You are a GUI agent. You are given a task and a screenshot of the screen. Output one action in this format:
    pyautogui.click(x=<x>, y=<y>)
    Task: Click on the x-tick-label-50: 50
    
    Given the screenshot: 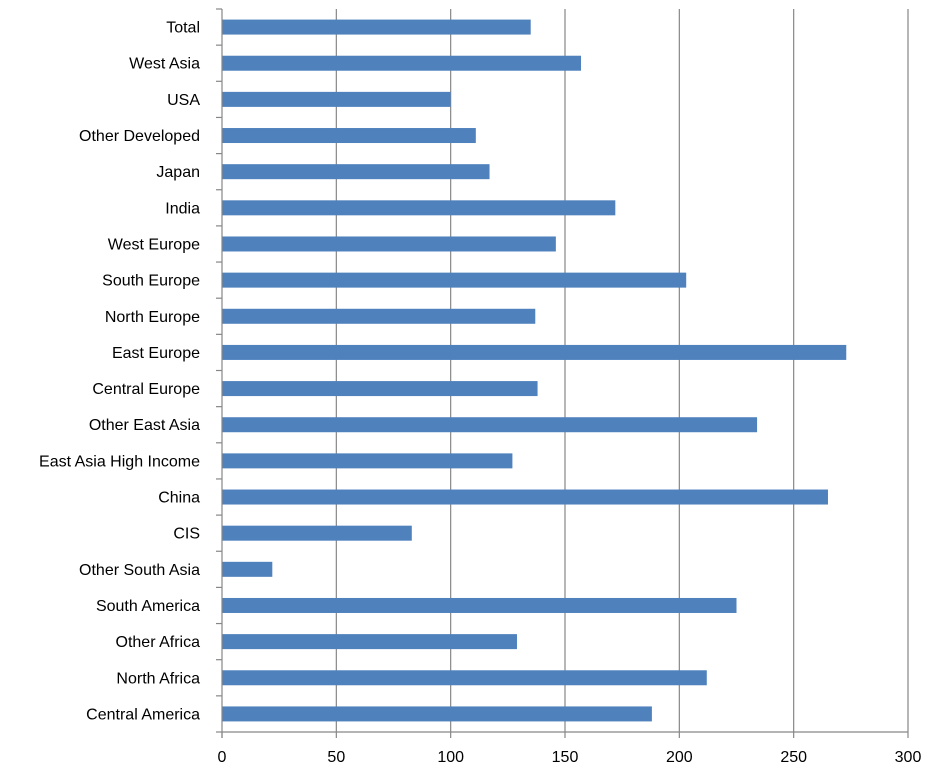 What is the action you would take?
    pyautogui.click(x=336, y=757)
    